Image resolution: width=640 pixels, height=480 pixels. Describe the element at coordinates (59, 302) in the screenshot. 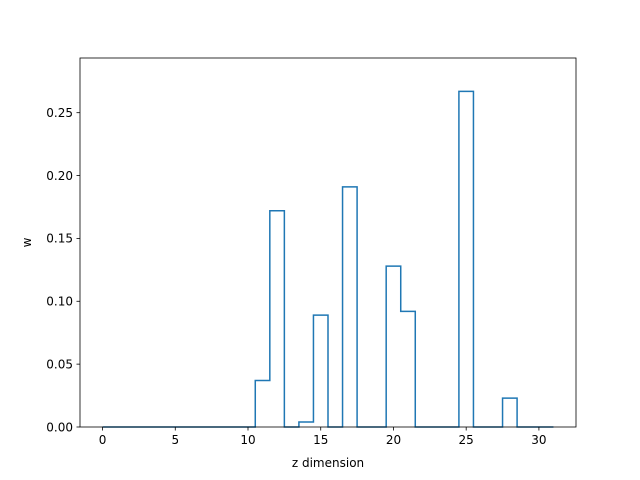

I see `y-tick-label: 0.10` at that location.